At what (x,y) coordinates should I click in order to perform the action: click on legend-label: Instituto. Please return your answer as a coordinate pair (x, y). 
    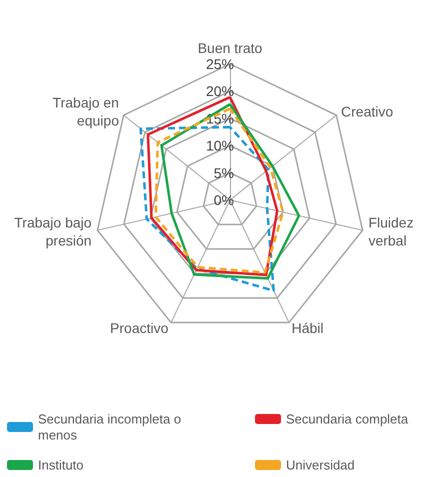
    Looking at the image, I should click on (61, 465).